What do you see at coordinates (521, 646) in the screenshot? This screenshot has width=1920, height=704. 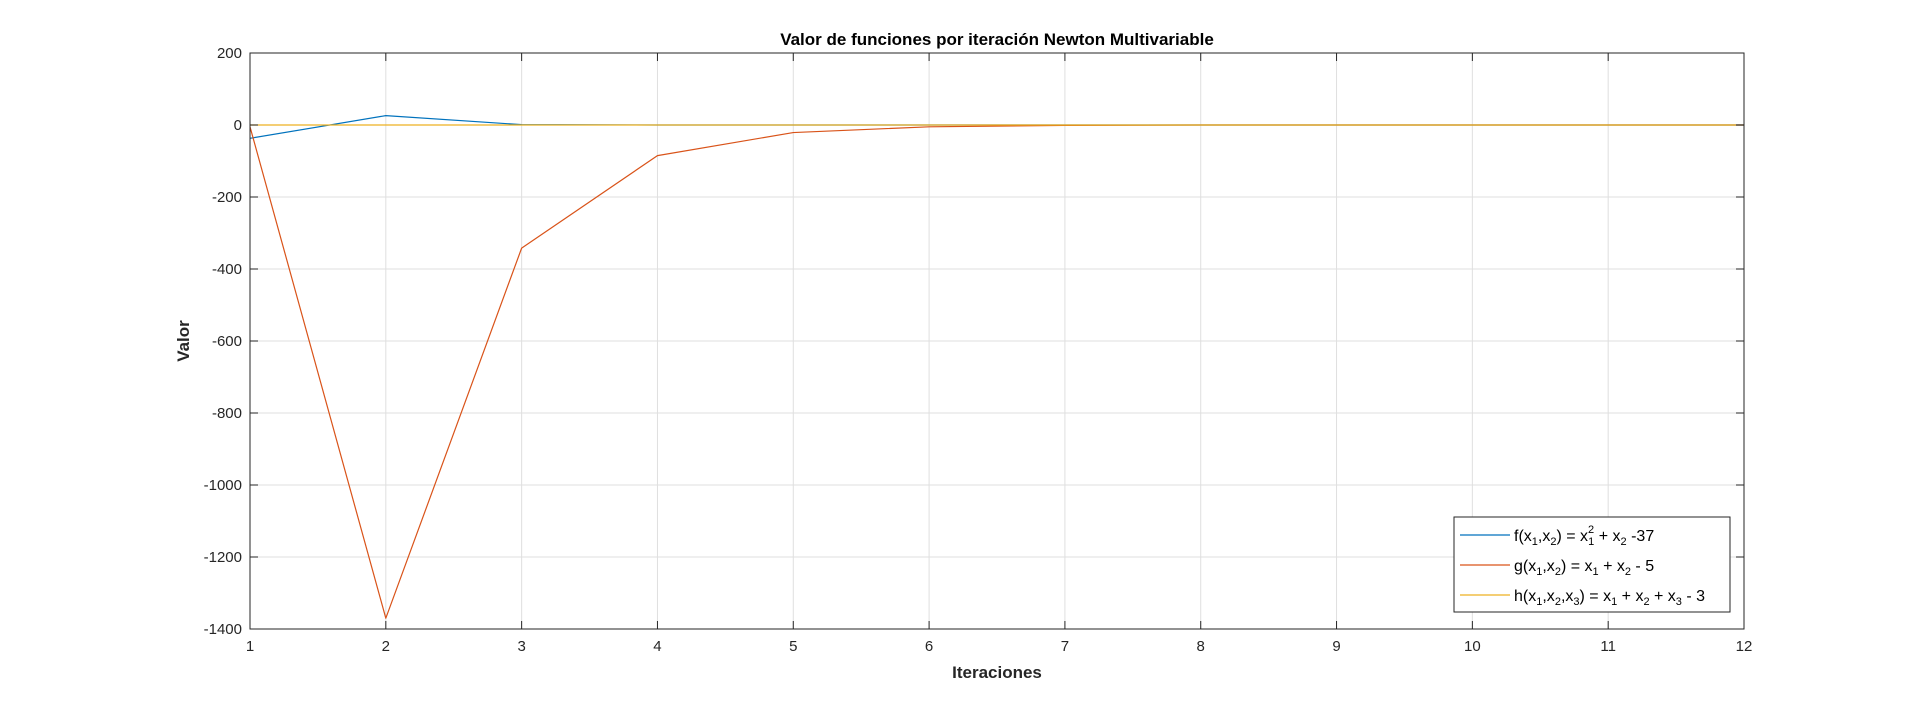 I see `x-tick-label: 3` at bounding box center [521, 646].